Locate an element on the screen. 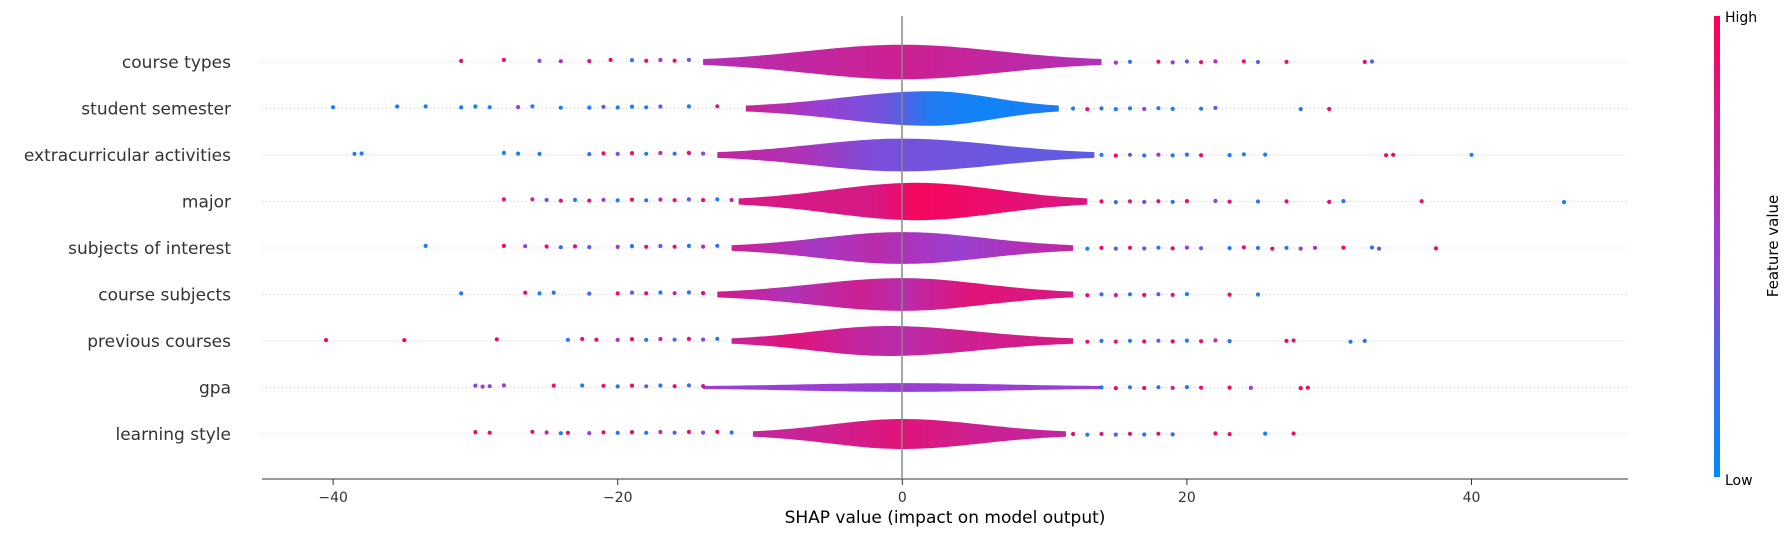 This screenshot has width=1785, height=536. colorbar-gradient is located at coordinates (1717, 246).